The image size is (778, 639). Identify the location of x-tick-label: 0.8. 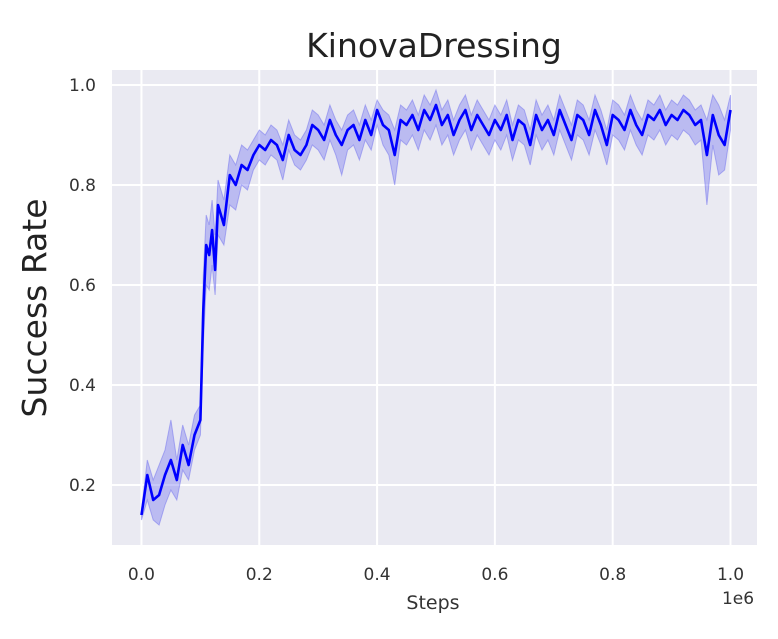
(612, 575).